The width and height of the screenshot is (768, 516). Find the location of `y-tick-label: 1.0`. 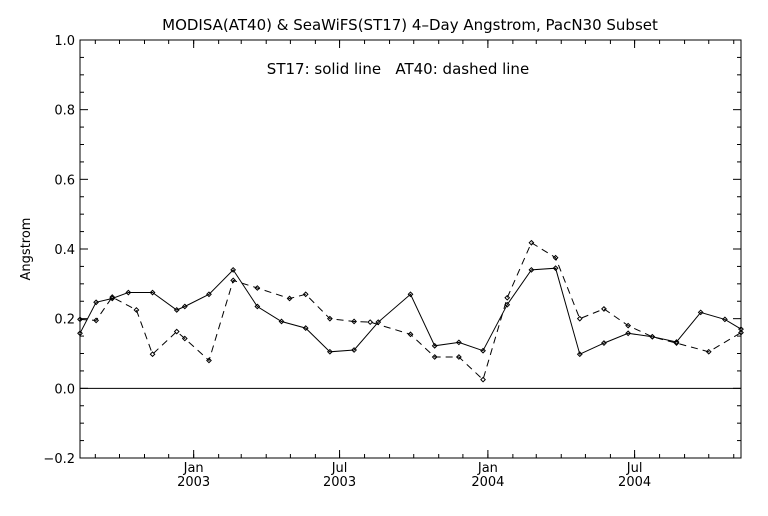

y-tick-label: 1.0 is located at coordinates (64, 41).